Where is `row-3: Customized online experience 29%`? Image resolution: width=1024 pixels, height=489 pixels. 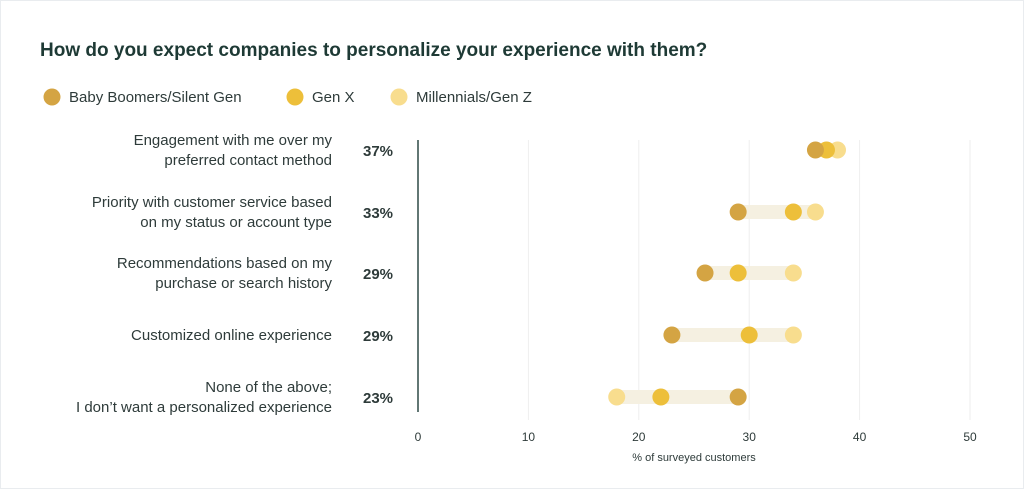
row-3: Customized online experience 29% is located at coordinates (466, 335).